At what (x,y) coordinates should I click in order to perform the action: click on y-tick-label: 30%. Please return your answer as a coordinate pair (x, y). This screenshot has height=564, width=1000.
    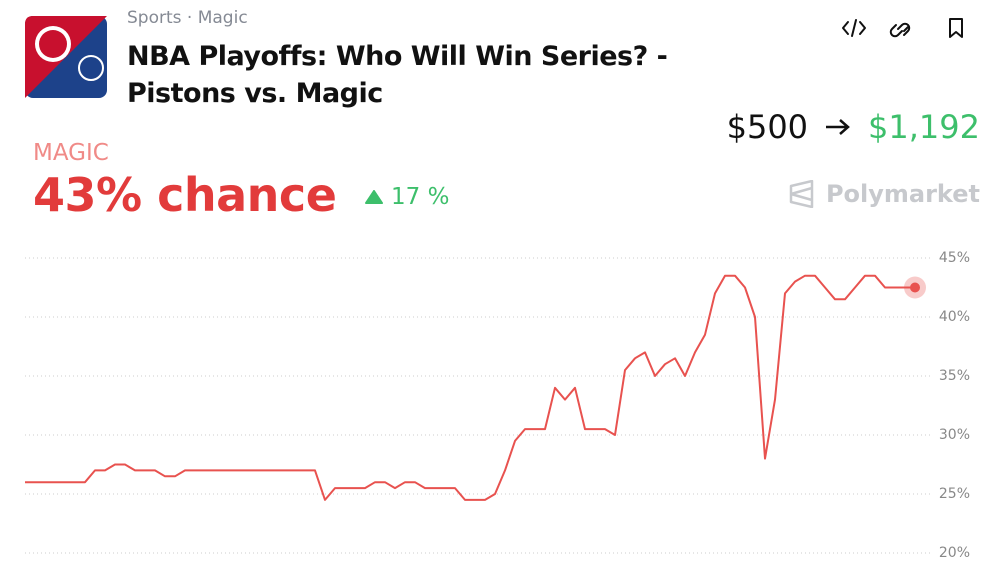
    Looking at the image, I should click on (954, 435).